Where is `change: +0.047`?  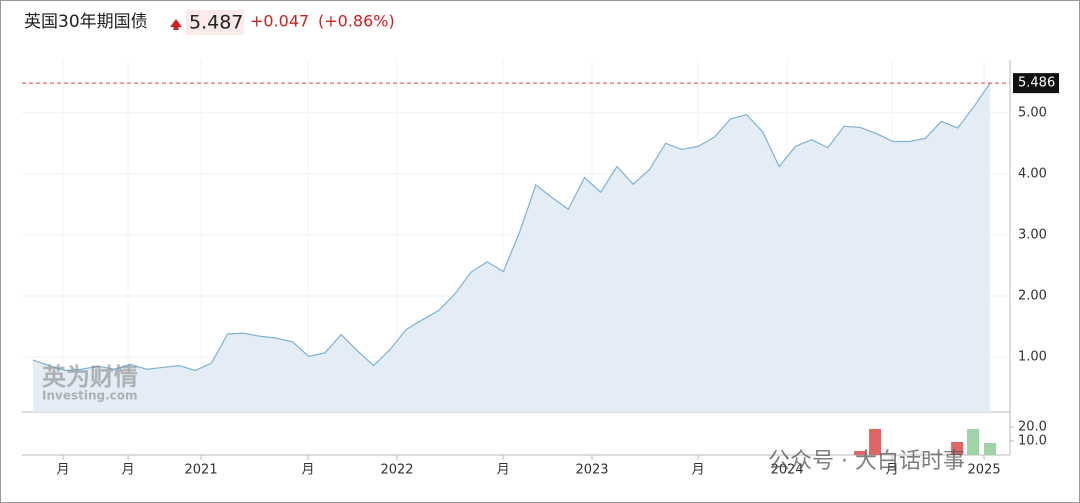 change: +0.047 is located at coordinates (279, 21).